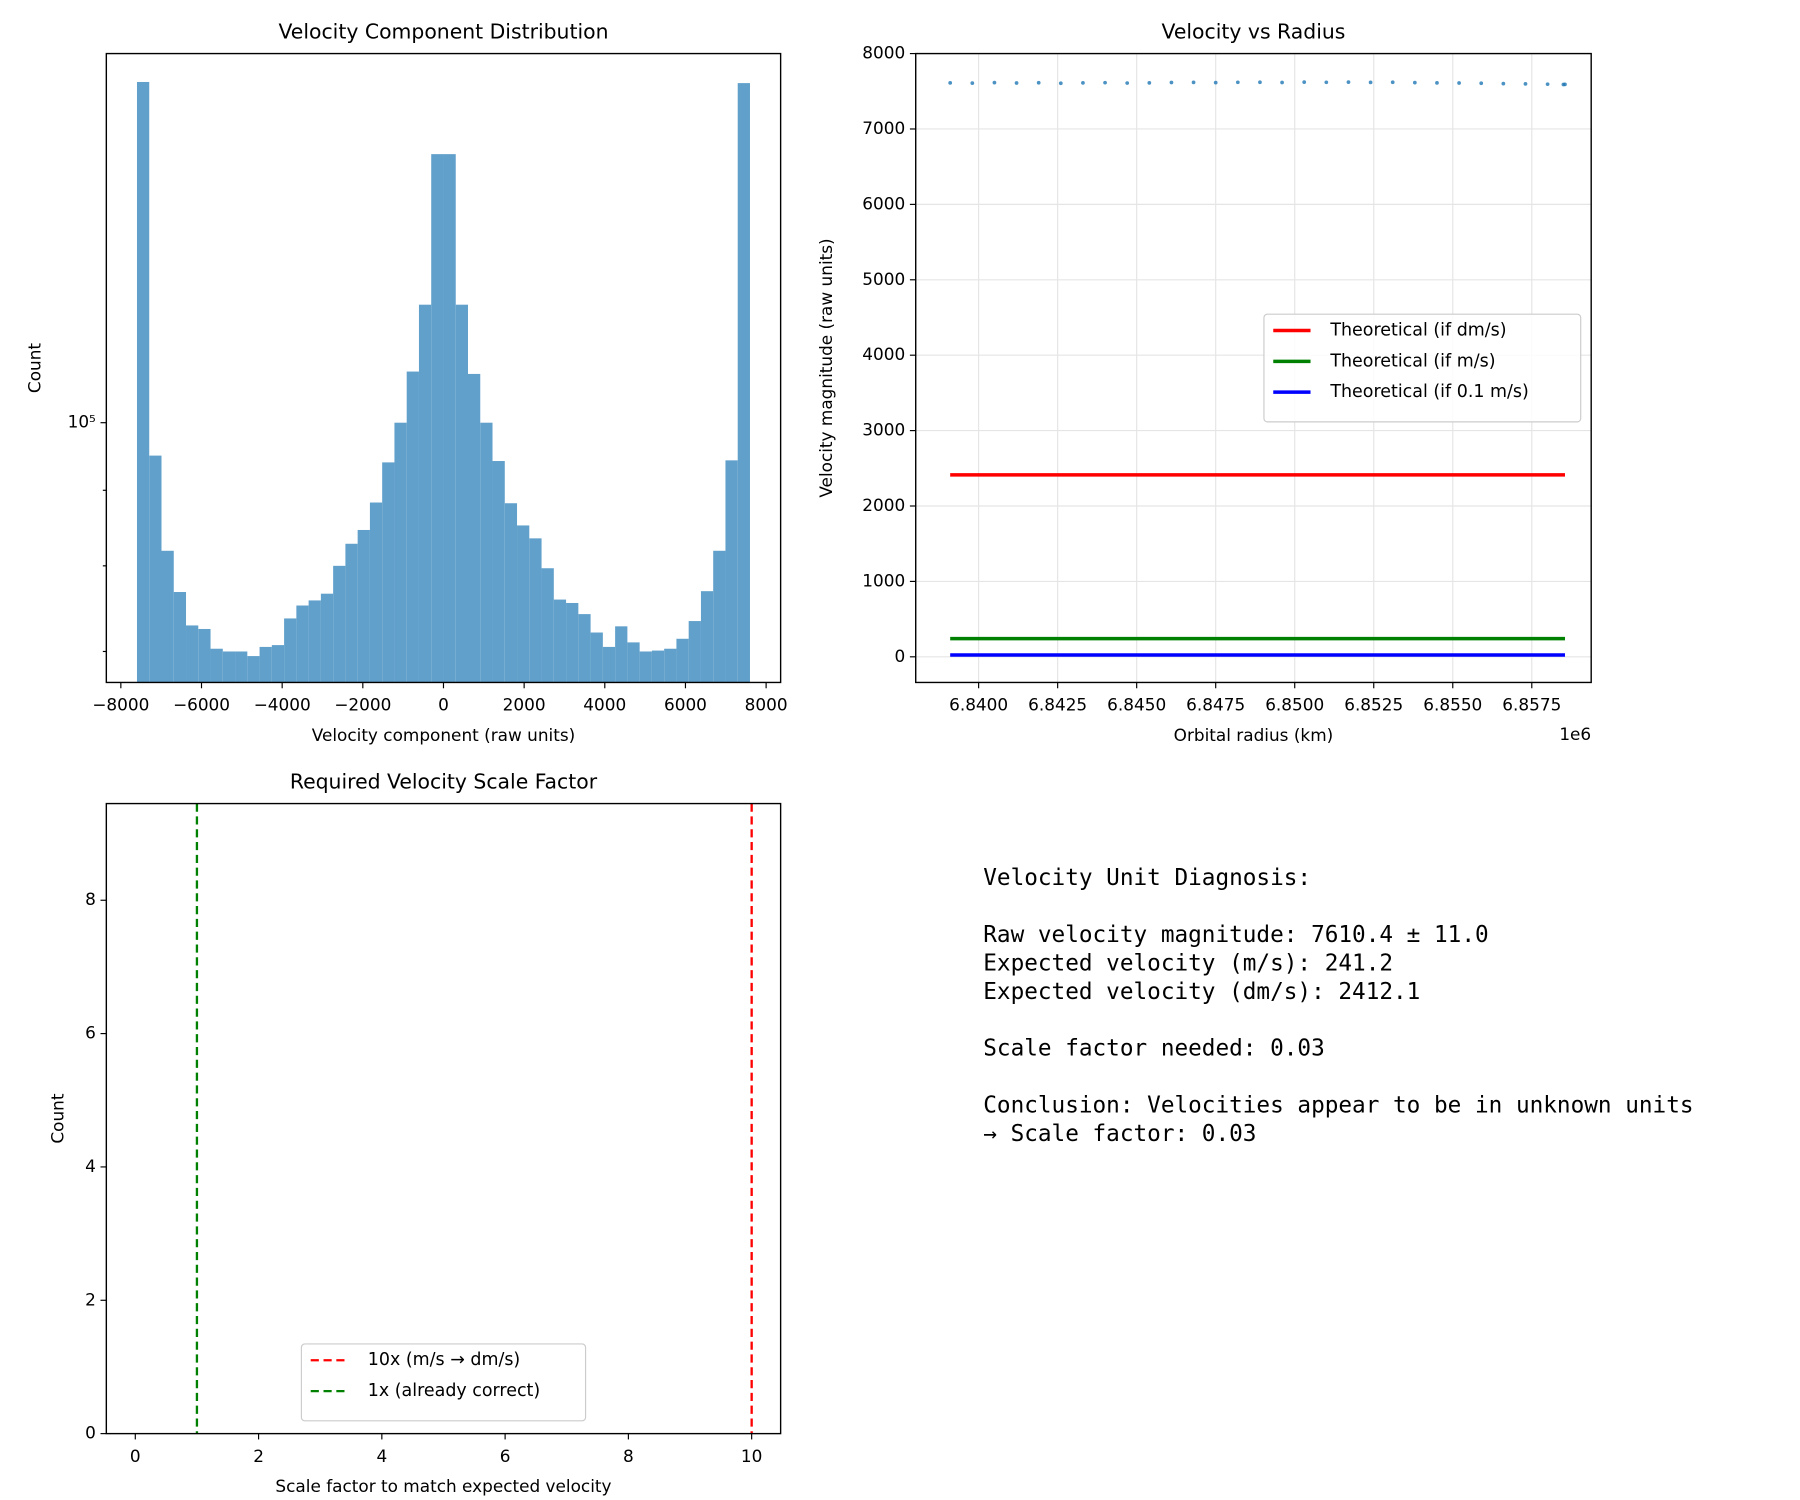  Describe the element at coordinates (258, 1456) in the screenshot. I see `x-tick-label: 2` at that location.